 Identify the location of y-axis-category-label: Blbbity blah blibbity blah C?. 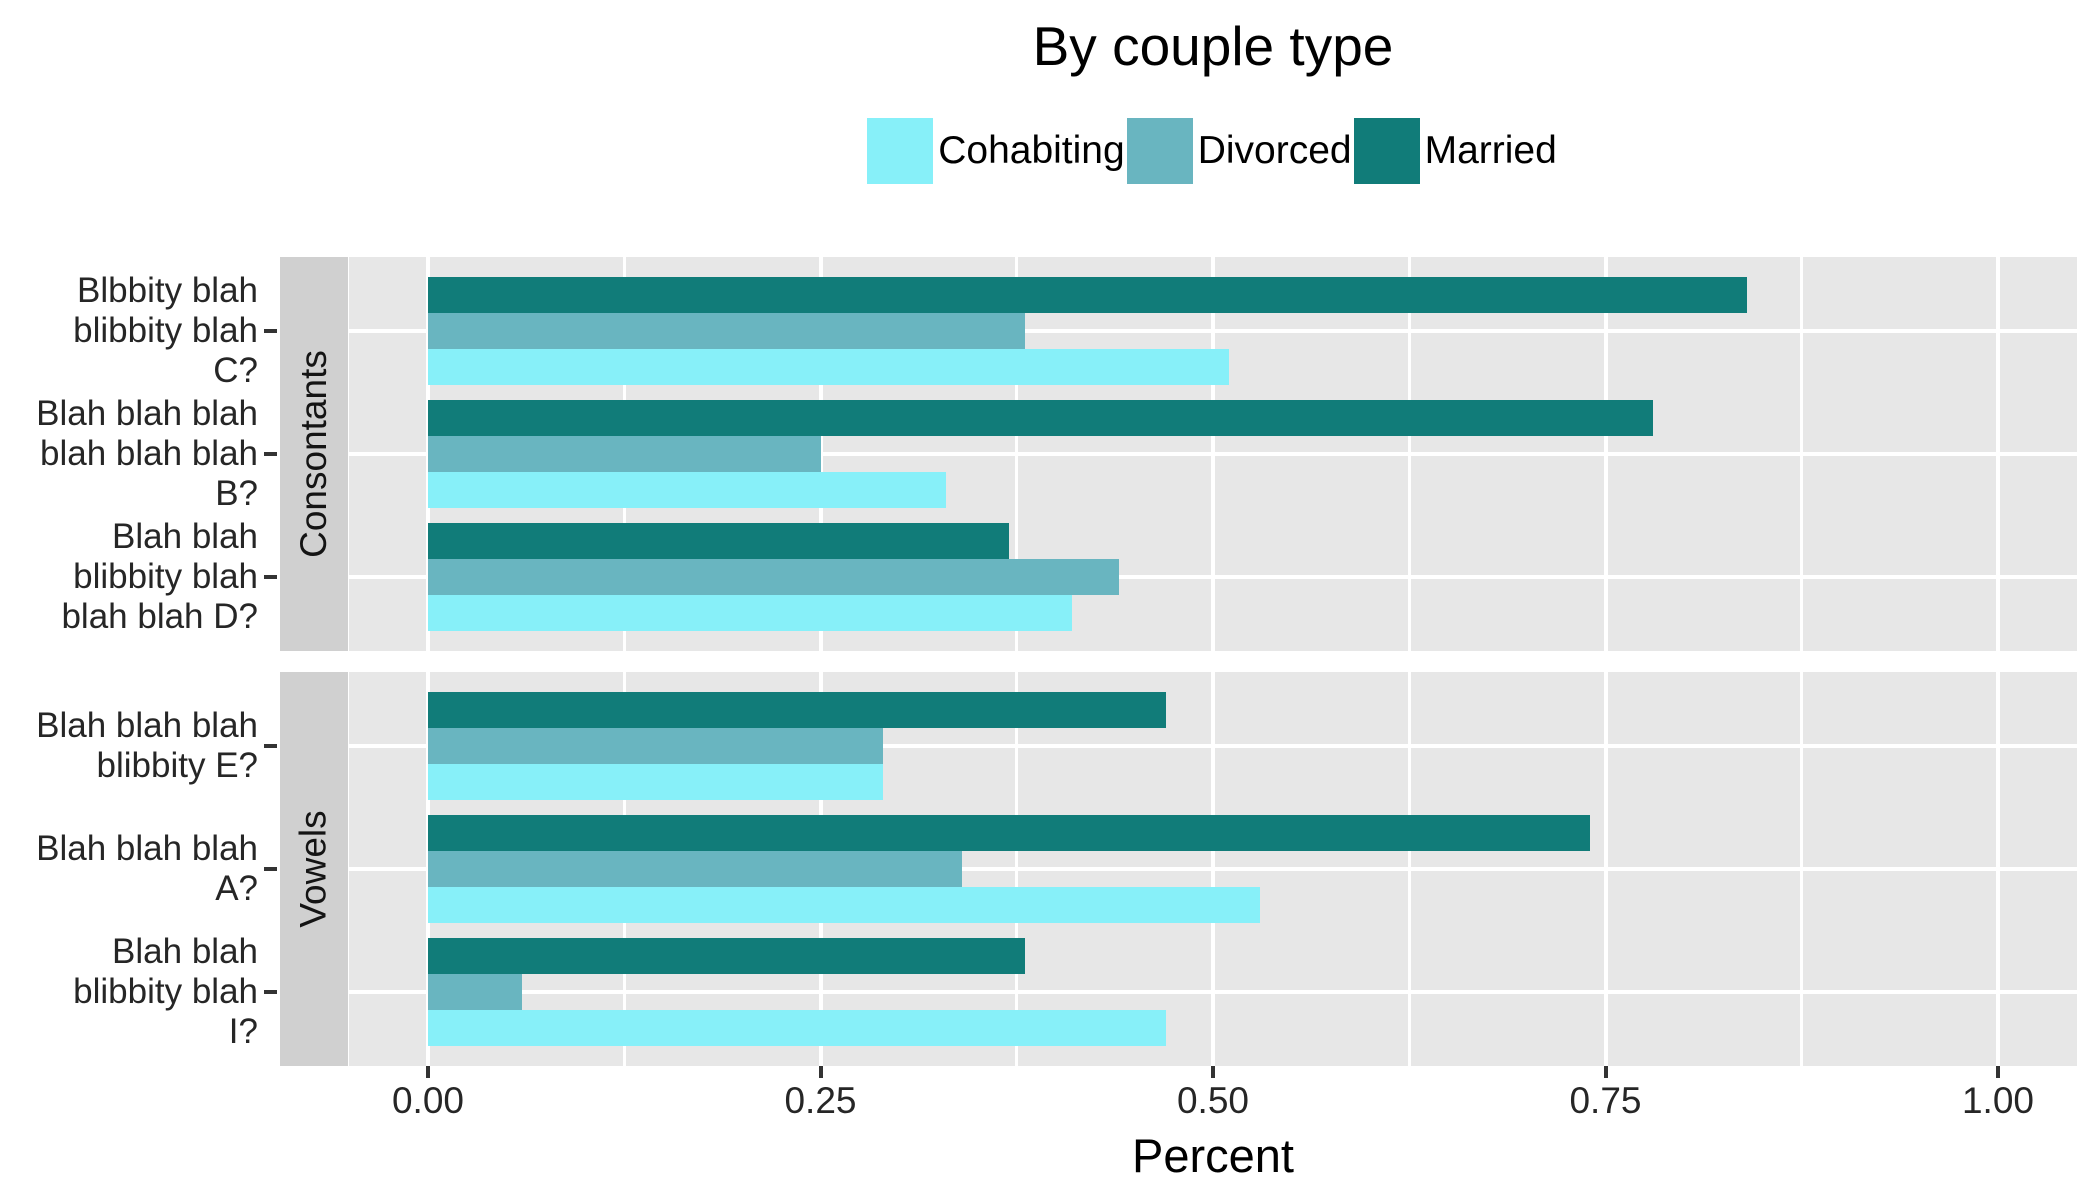
(129, 331).